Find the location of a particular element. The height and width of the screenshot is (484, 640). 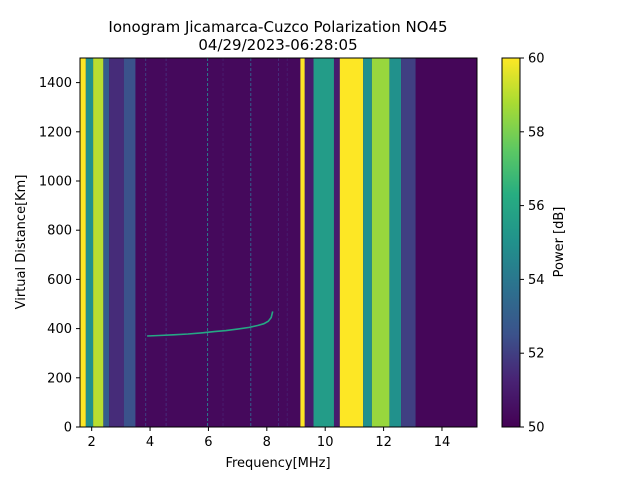

y-tick-label-4: 800 is located at coordinates (59, 231).